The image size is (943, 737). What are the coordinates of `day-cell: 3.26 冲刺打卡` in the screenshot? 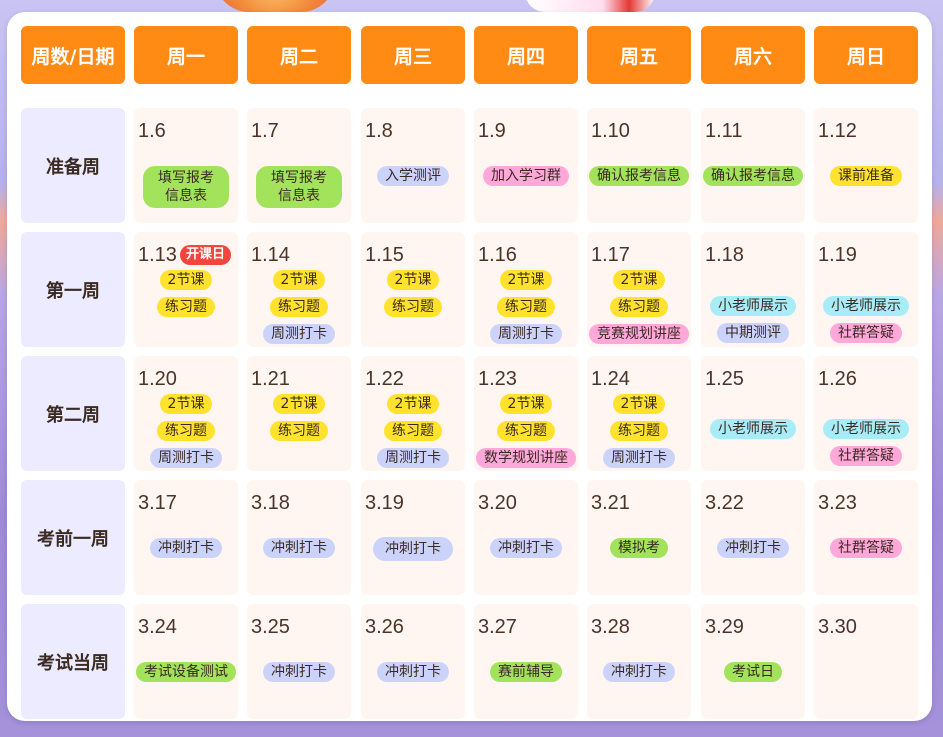 It's located at (413, 661).